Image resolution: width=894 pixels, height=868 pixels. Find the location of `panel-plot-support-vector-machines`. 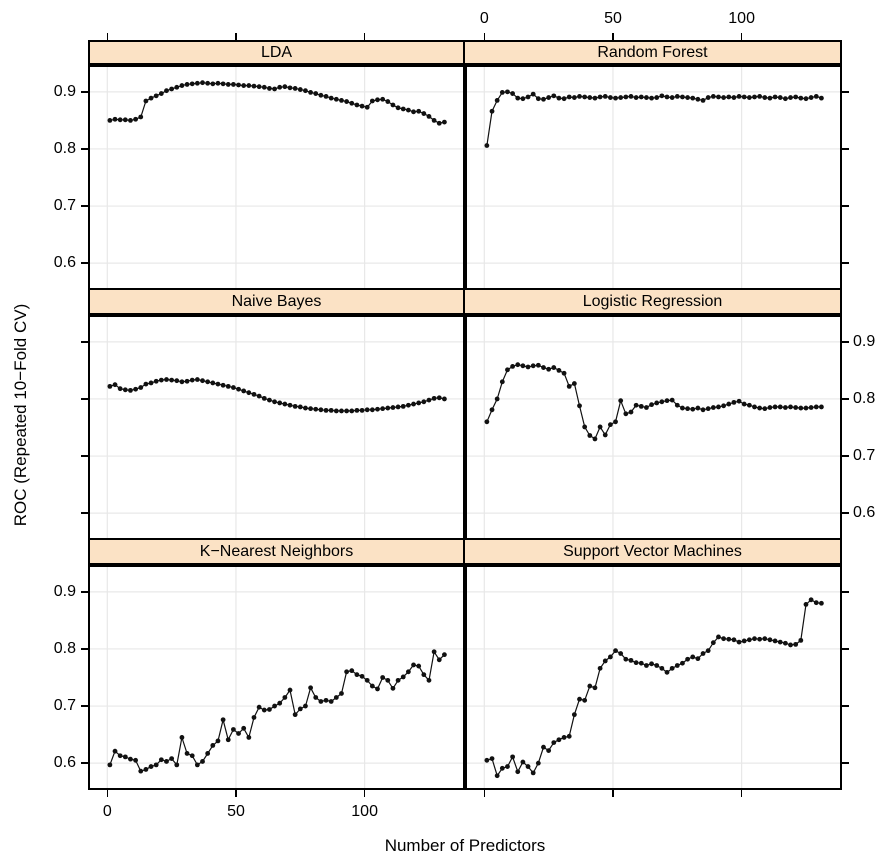

panel-plot-support-vector-machines is located at coordinates (276, 677).